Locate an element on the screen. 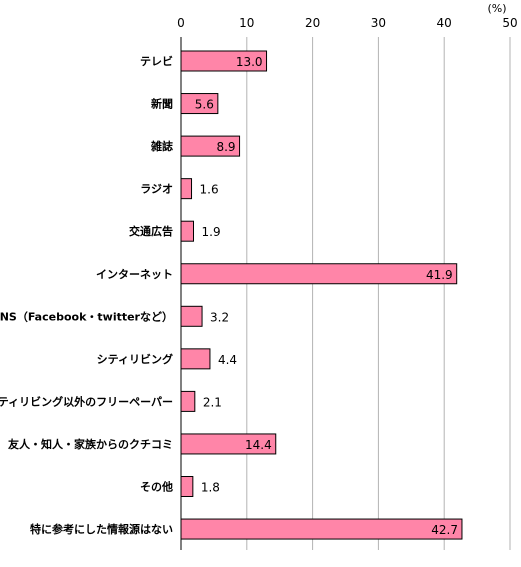  value-label-6: 3.2 is located at coordinates (219, 317).